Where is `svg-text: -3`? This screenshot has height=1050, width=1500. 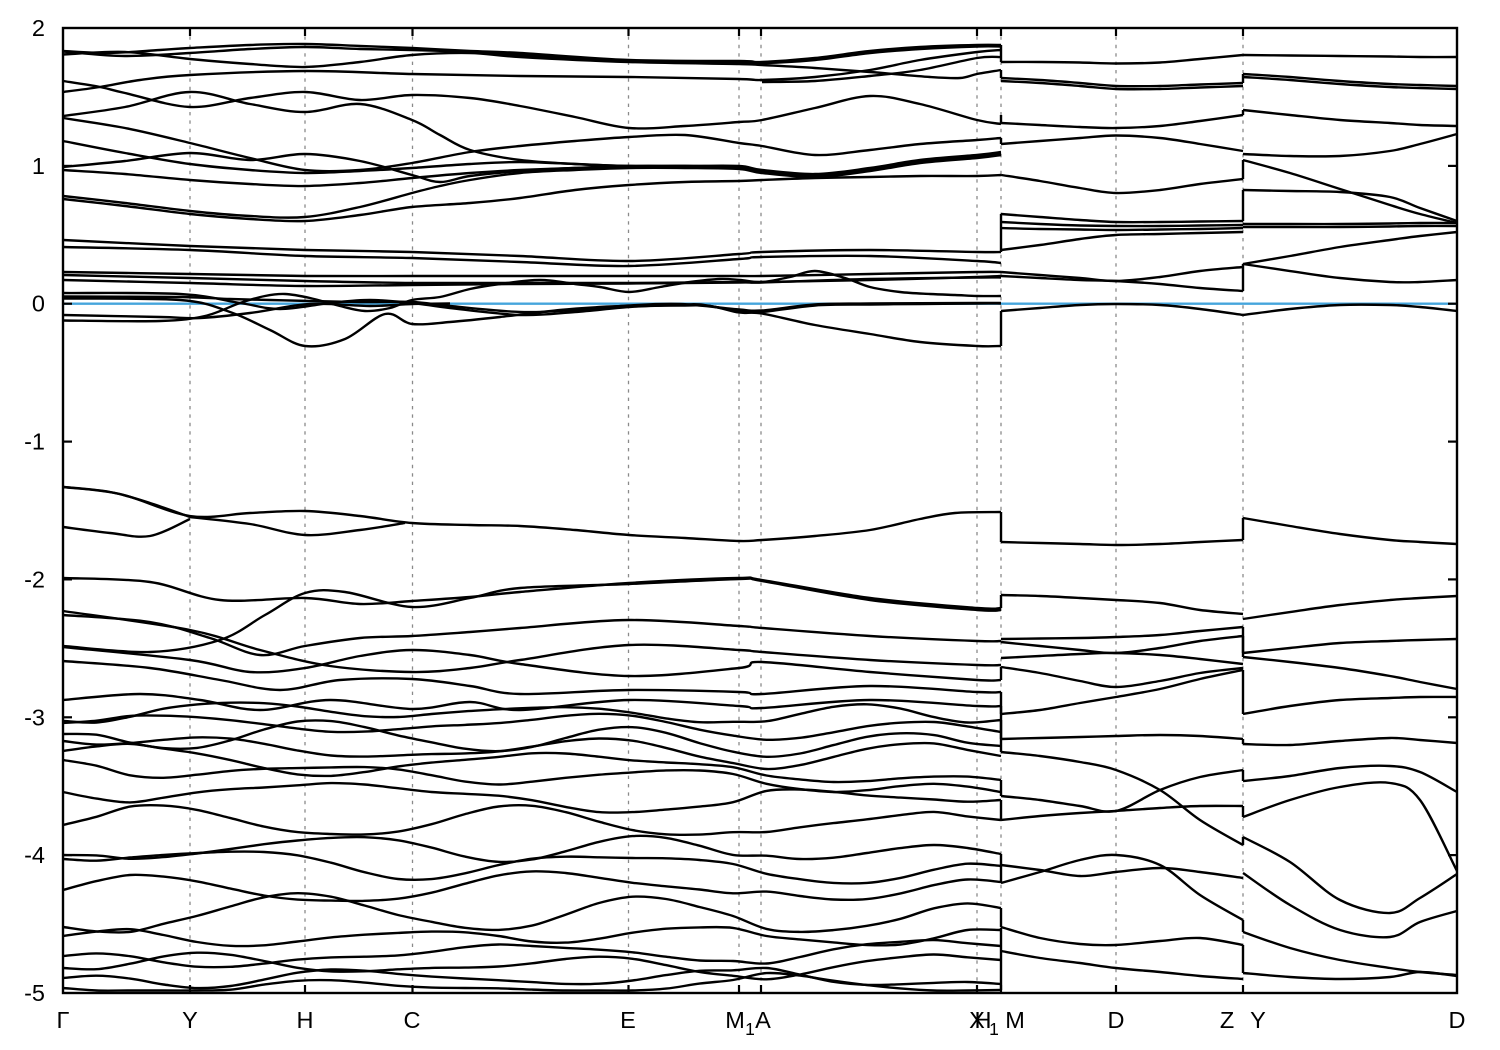
svg-text: -3 is located at coordinates (34, 717).